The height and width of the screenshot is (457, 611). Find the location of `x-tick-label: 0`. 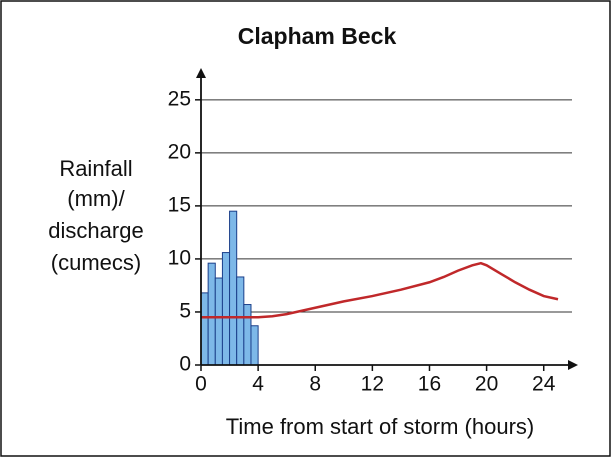

x-tick-label: 0 is located at coordinates (201, 384).